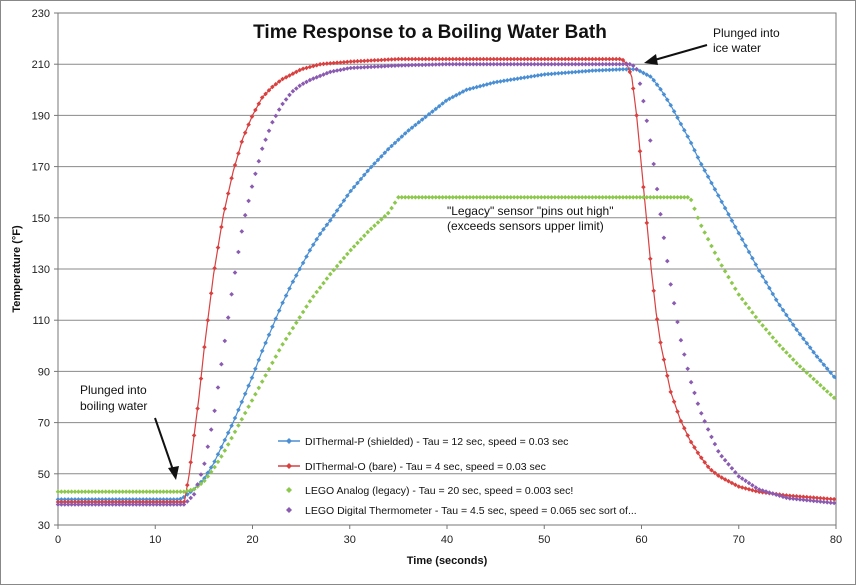  Describe the element at coordinates (737, 48) in the screenshot. I see `annotation-ice-line-2: ice water` at that location.